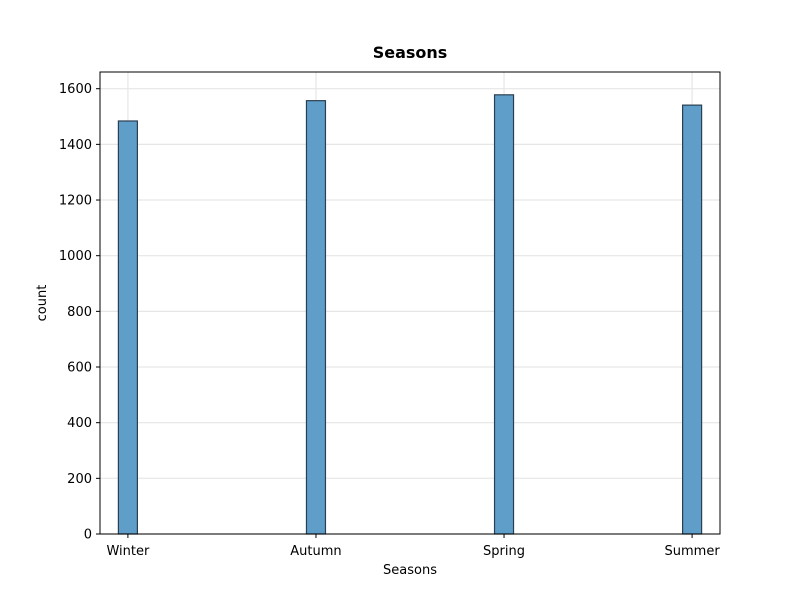  I want to click on y-axis-title: count, so click(42, 303).